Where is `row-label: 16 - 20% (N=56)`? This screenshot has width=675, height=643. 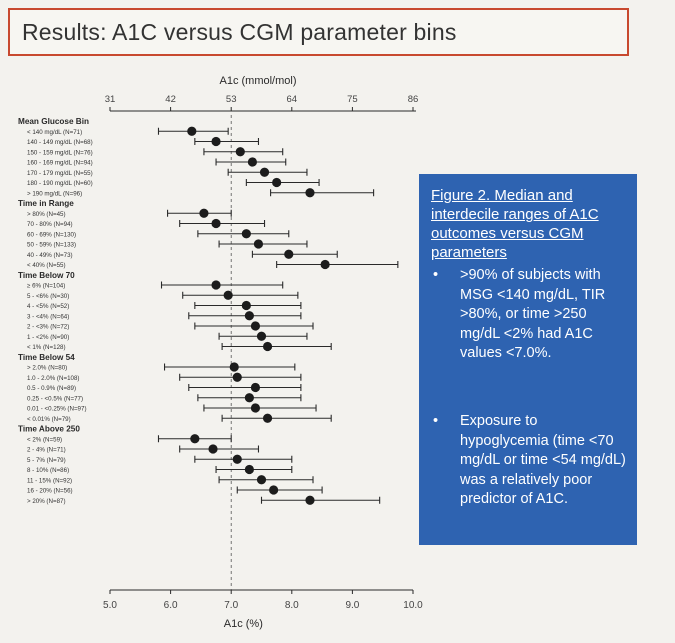
row-label: 16 - 20% (N=56) is located at coordinates (50, 491).